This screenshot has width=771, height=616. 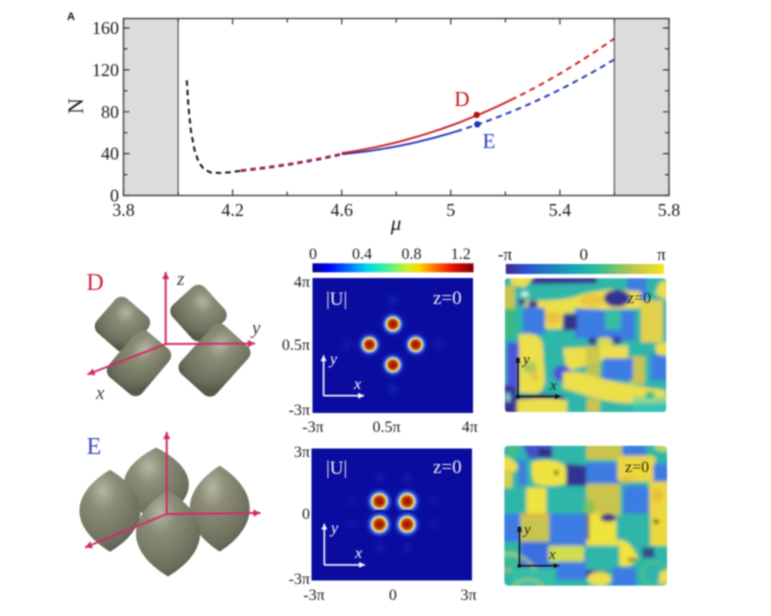 What do you see at coordinates (123, 210) in the screenshot?
I see `svg-text: 3.8` at bounding box center [123, 210].